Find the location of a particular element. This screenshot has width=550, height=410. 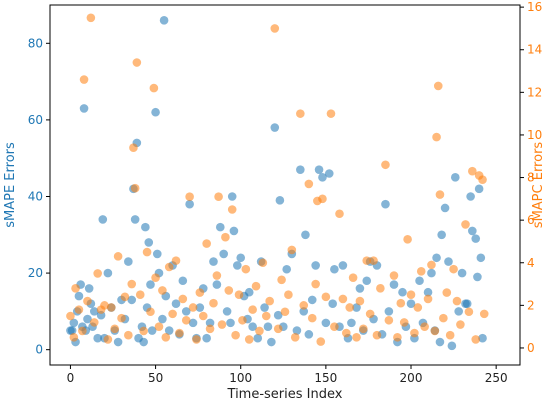

x-tick-label: 50 is located at coordinates (155, 378).